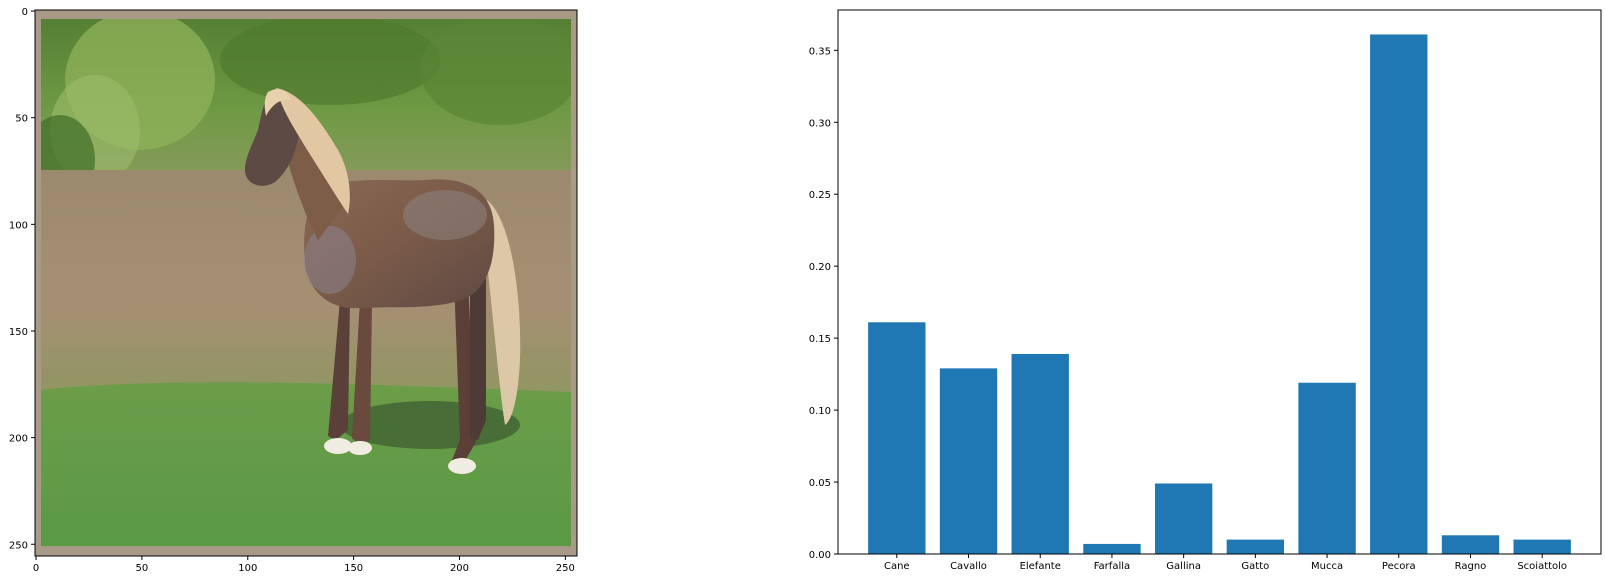  I want to click on bar-x-tick-label: Cane, so click(897, 566).